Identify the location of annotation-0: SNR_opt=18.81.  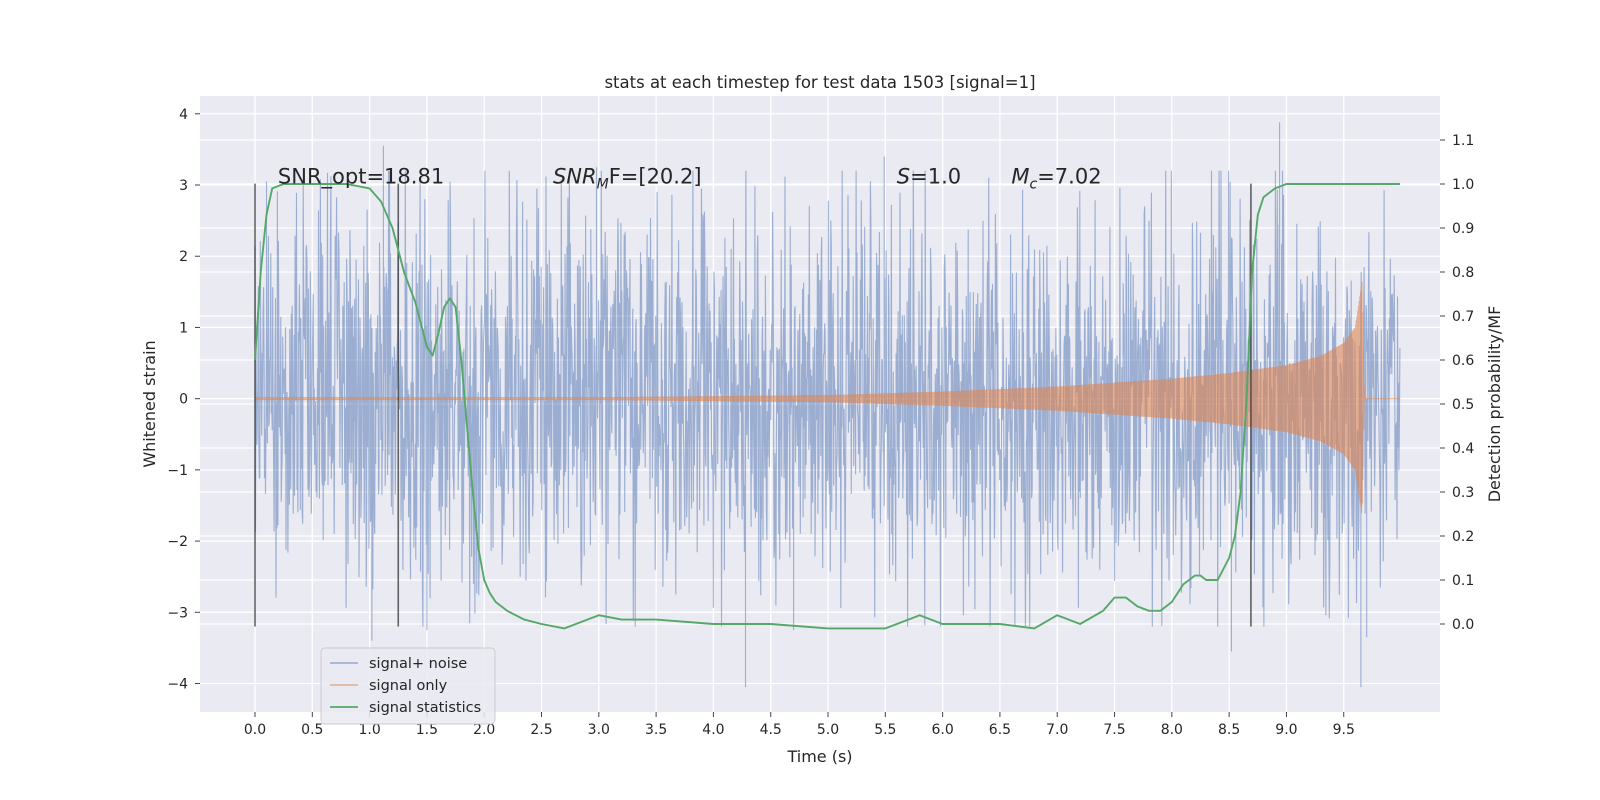
(361, 177).